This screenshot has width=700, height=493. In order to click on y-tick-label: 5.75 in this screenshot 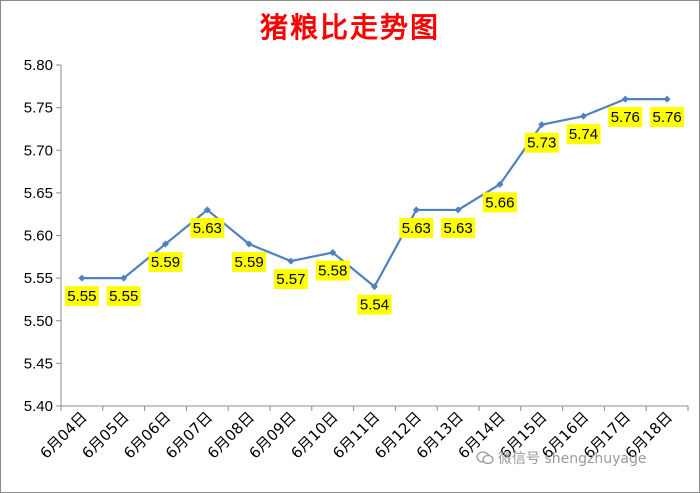, I will do `click(38, 108)`.